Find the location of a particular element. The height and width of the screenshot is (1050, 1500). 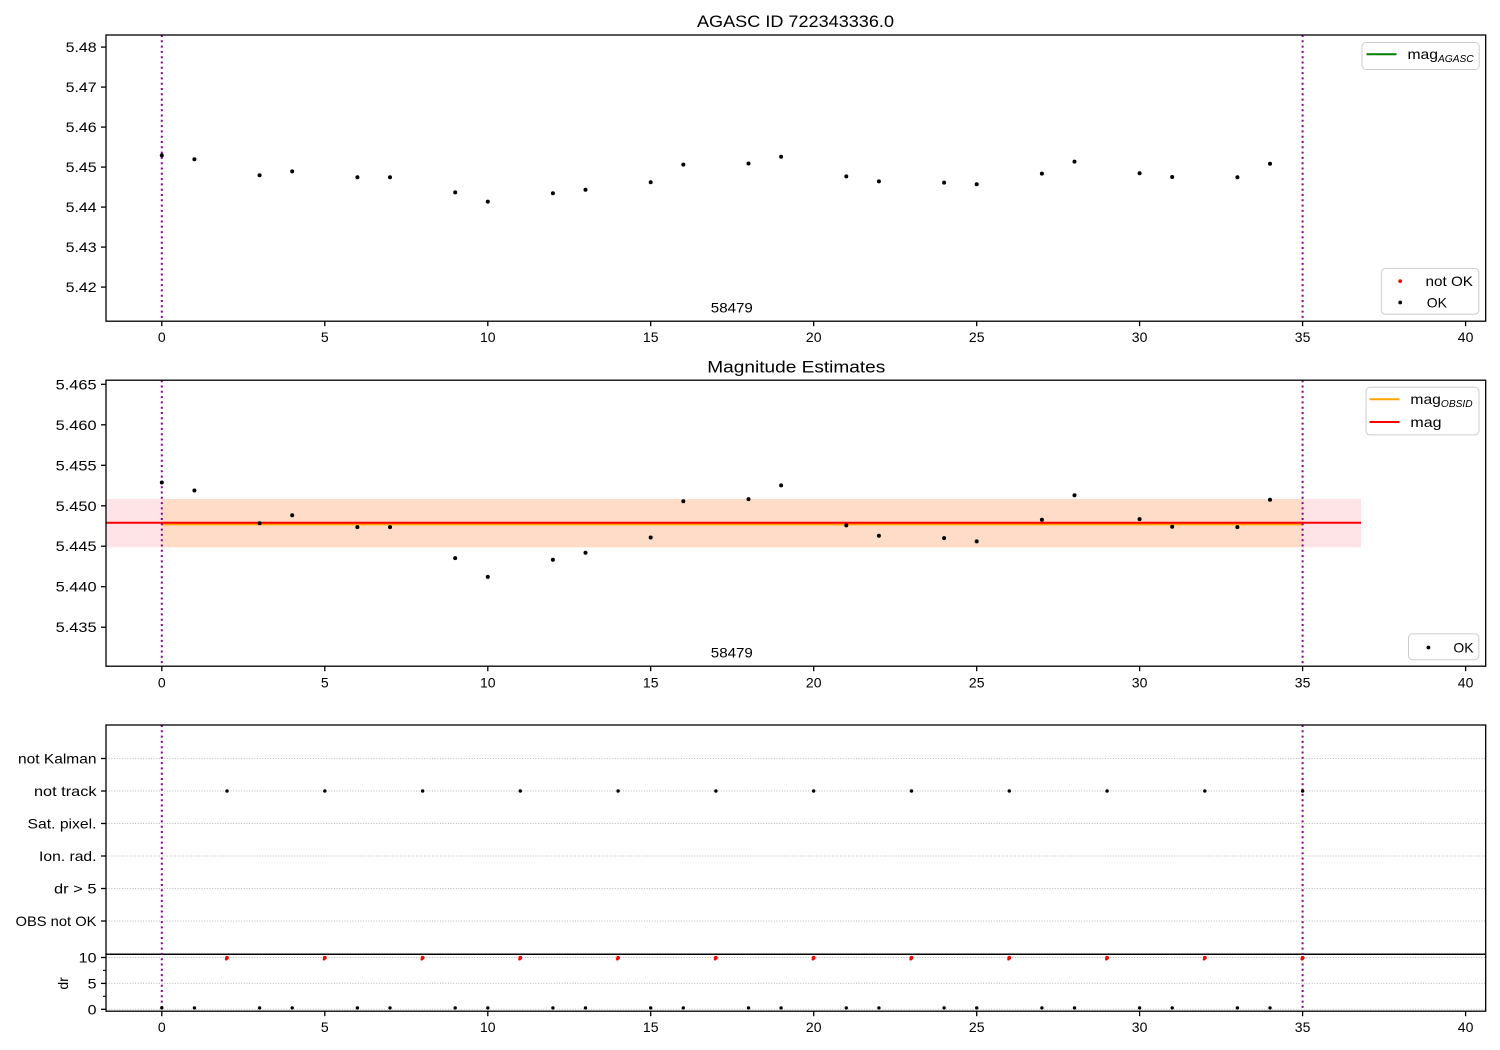

svg-text: Ion. rad. is located at coordinates (68, 856).